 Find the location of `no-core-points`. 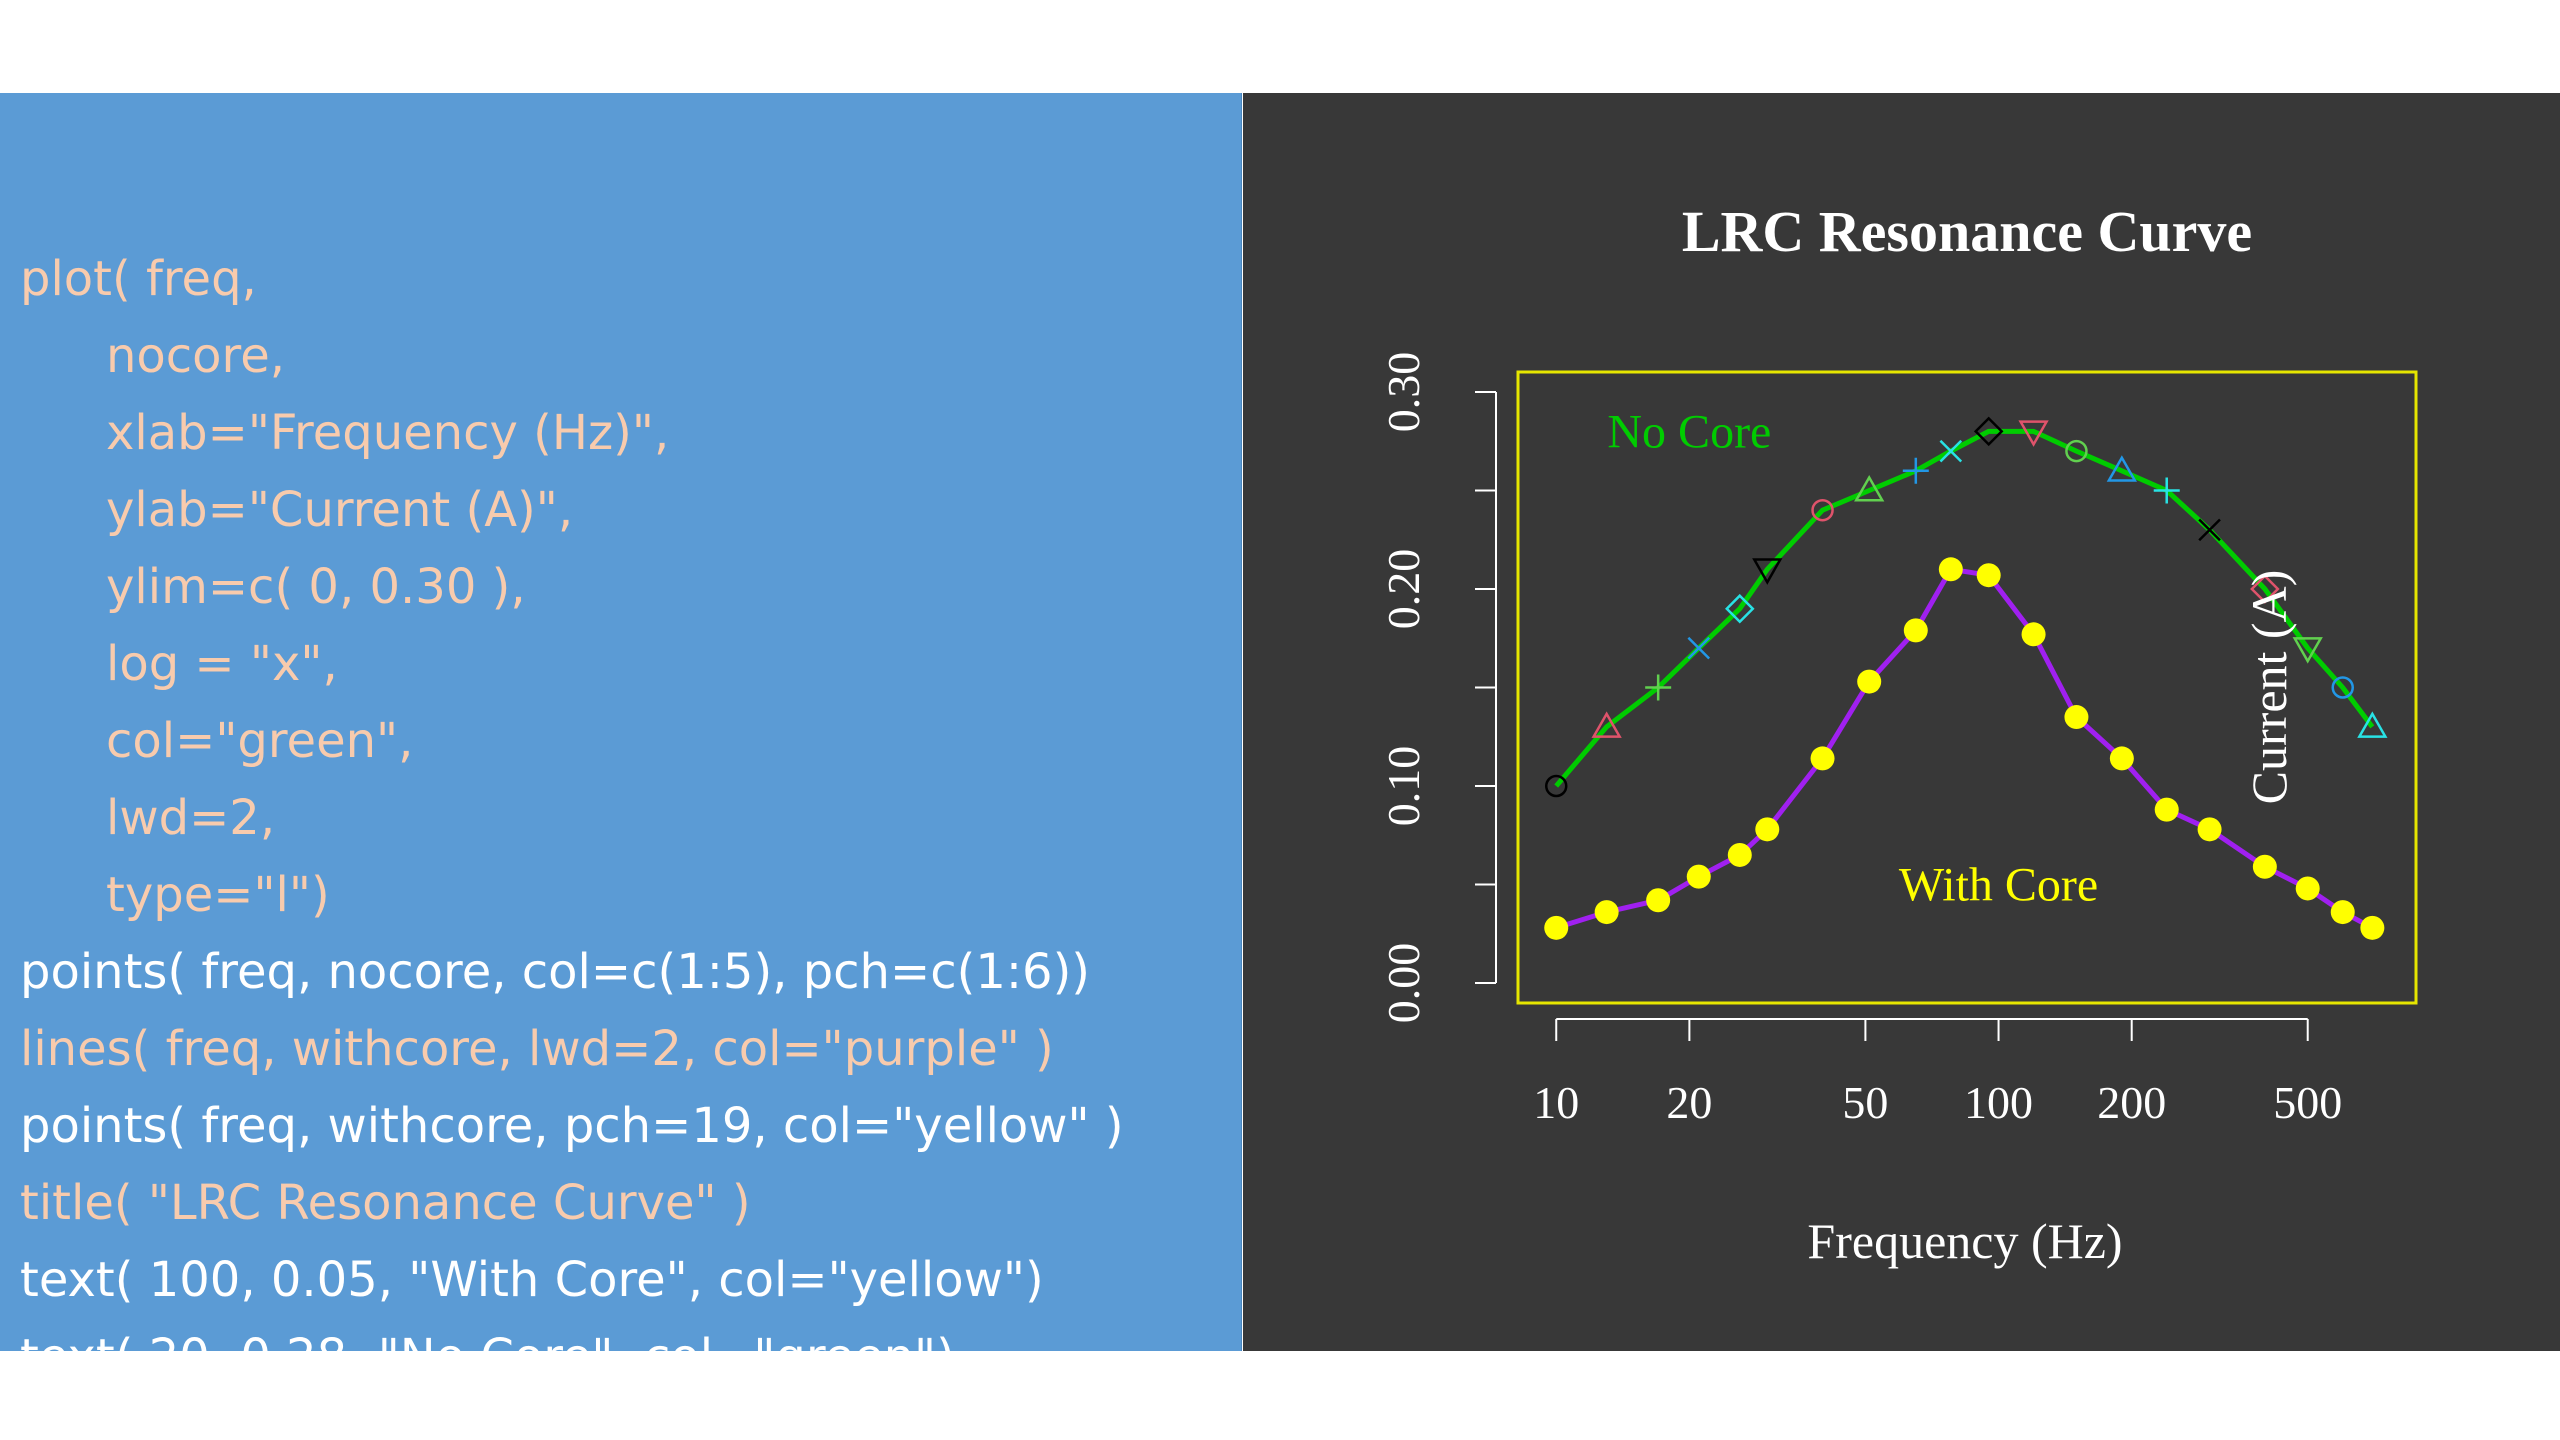

no-core-points is located at coordinates (1966, 607).